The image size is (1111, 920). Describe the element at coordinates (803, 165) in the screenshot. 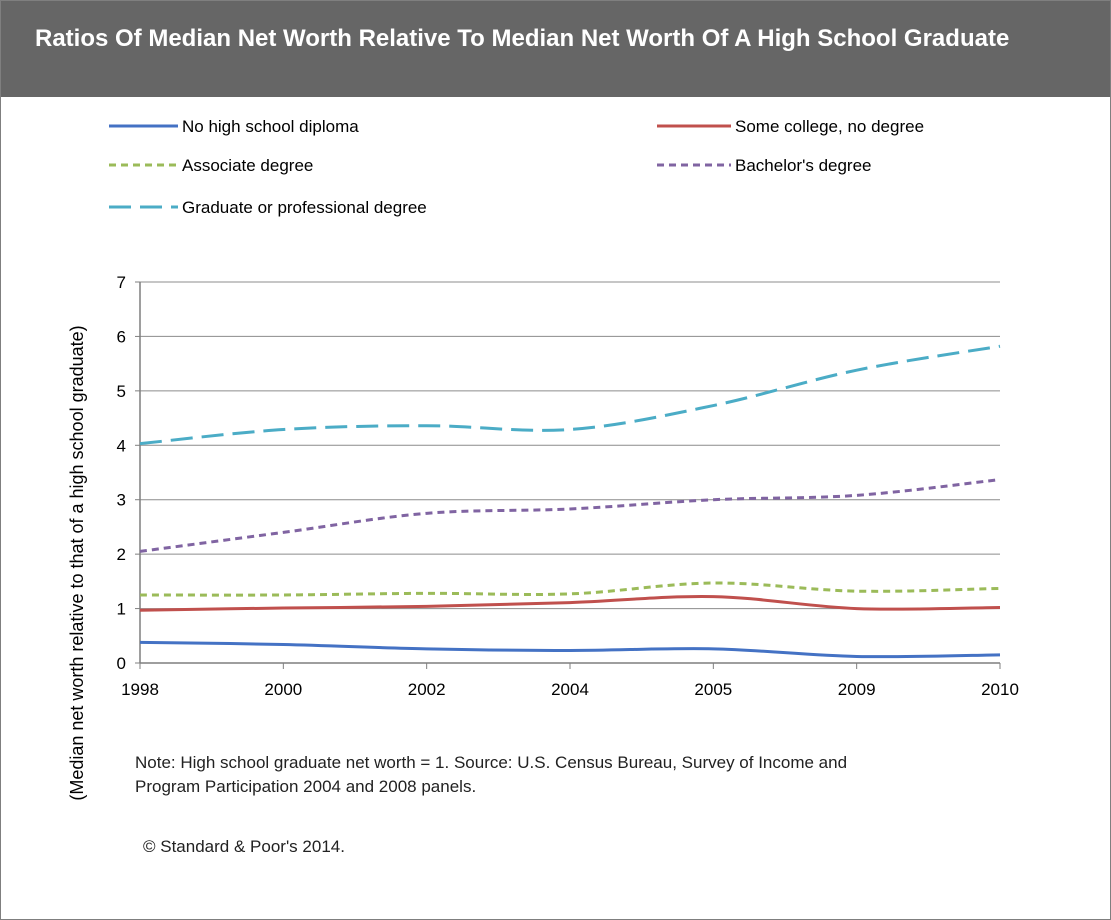

I see `legend-label: Bachelor's degree` at that location.